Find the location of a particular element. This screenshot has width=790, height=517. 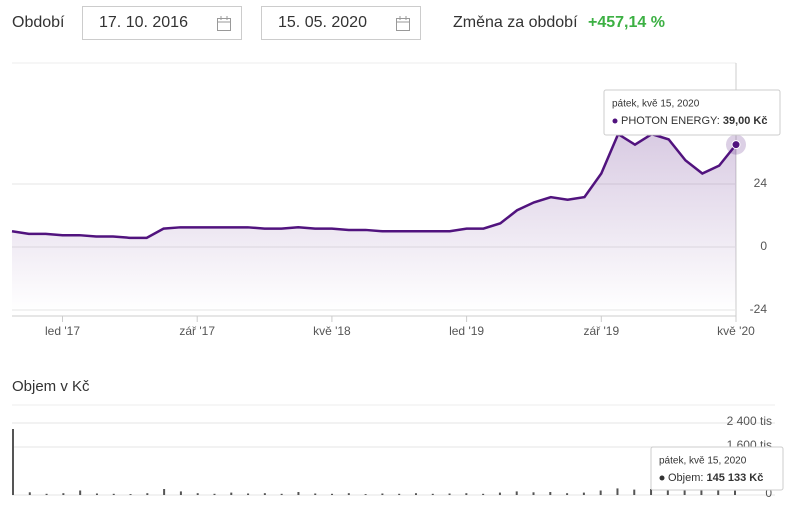

date-from-input: 17. 10. 2016 is located at coordinates (162, 23).